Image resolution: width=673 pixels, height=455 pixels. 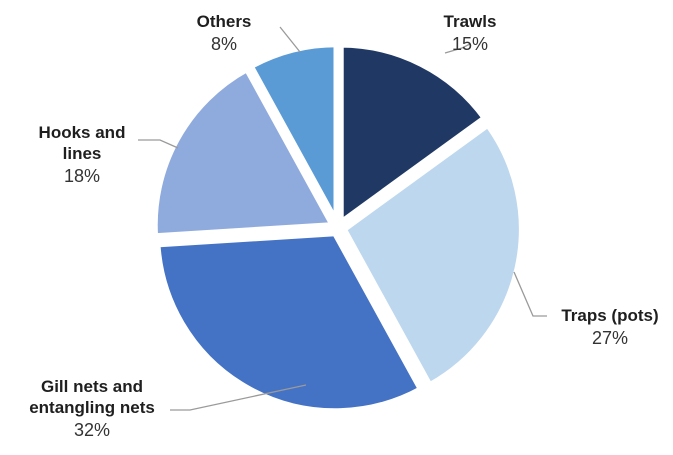 I want to click on slice-value-traps-pots: 27%, so click(x=610, y=338).